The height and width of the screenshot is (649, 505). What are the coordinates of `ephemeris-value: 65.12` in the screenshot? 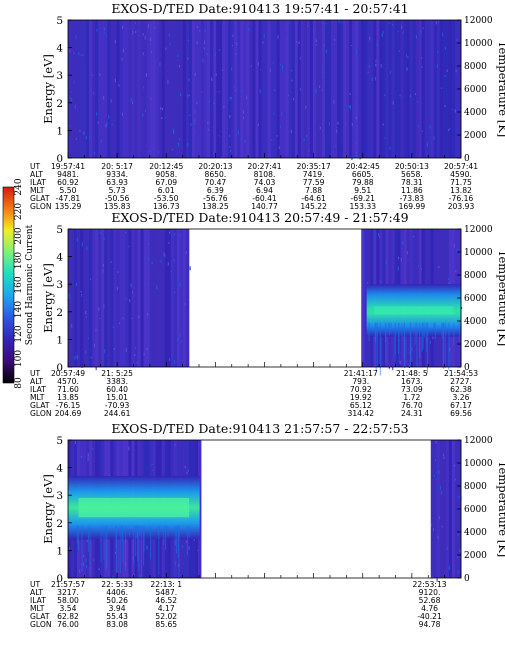 It's located at (361, 405).